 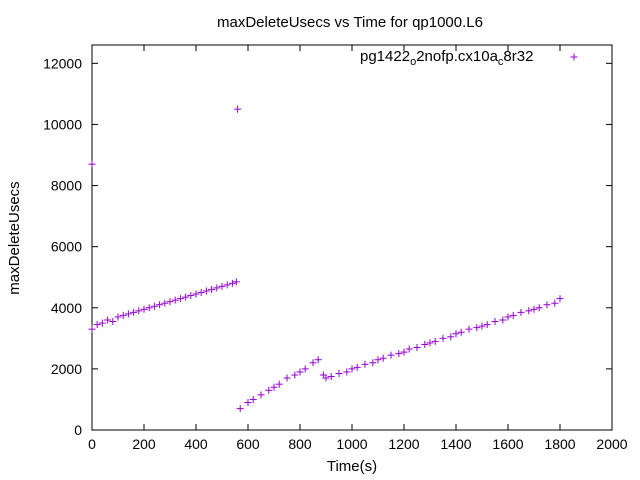 I want to click on x-tick-label-6: 1200, so click(x=403, y=444).